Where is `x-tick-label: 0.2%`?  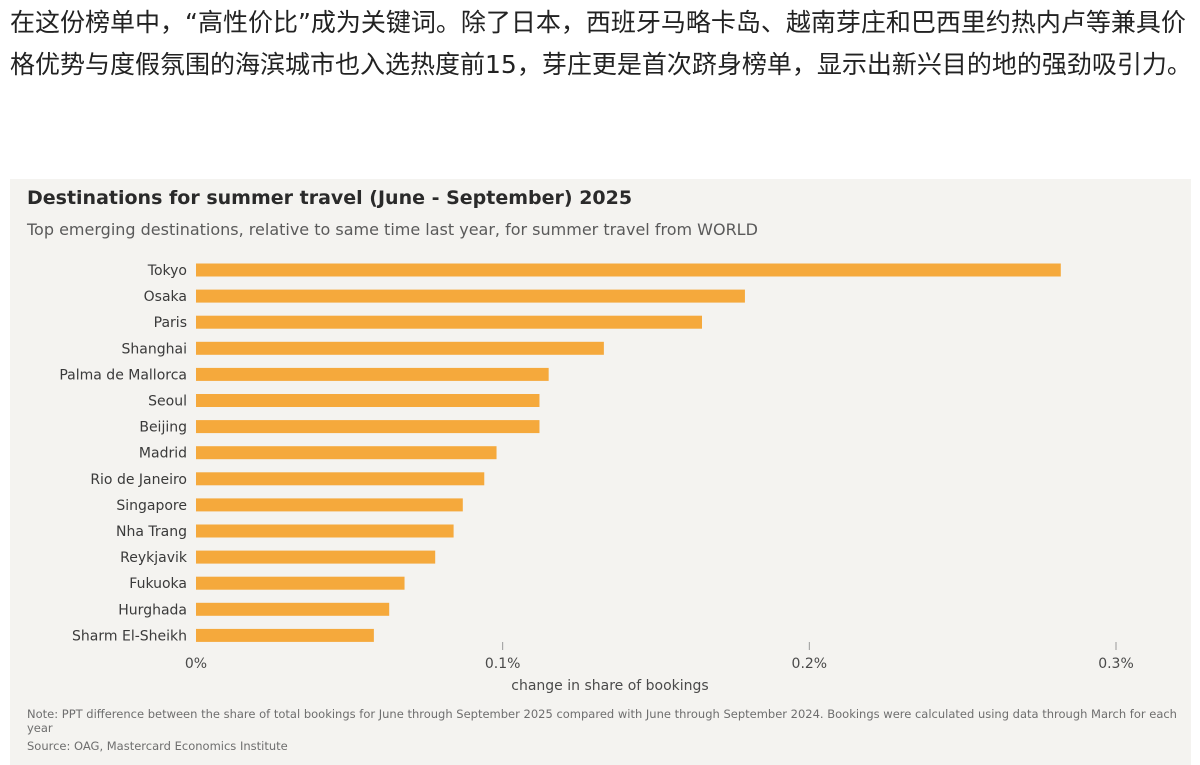
x-tick-label: 0.2% is located at coordinates (810, 664).